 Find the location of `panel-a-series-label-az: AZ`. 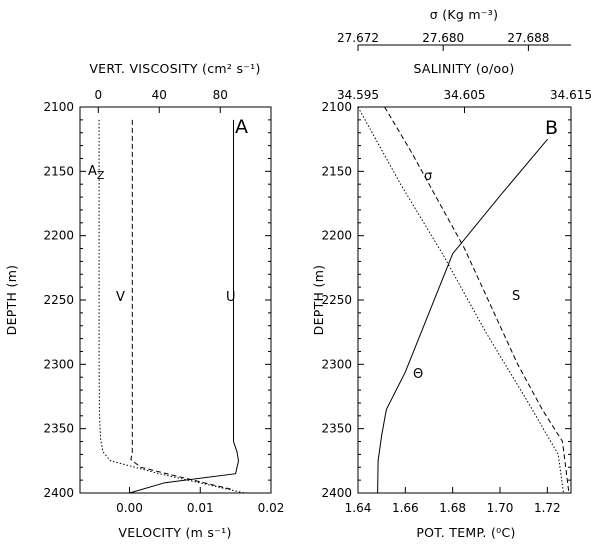

panel-a-series-label-az: AZ is located at coordinates (96, 173).